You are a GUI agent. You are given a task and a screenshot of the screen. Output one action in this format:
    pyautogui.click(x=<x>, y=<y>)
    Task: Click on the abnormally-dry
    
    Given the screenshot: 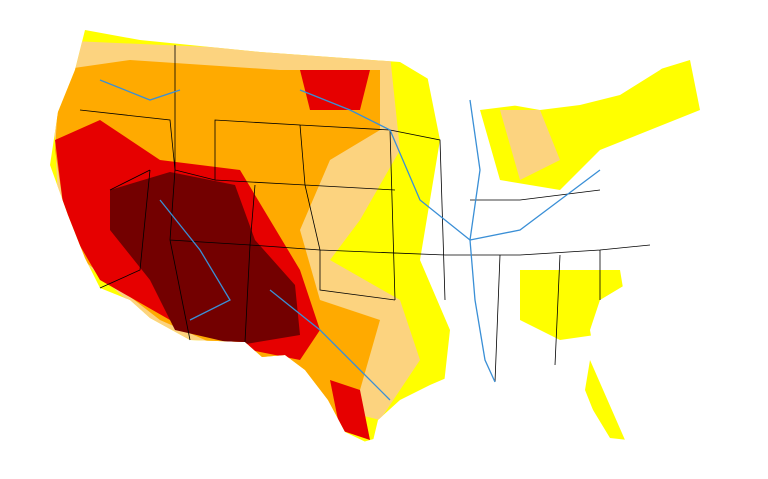 What is the action you would take?
    pyautogui.click(x=605, y=400)
    